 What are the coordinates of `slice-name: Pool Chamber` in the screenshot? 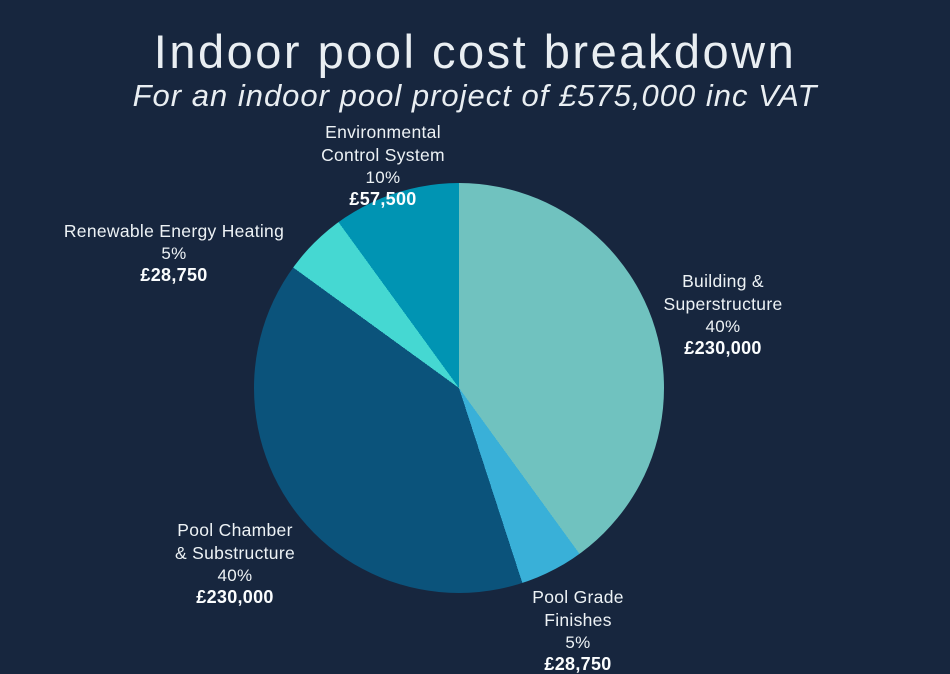 It's located at (235, 530).